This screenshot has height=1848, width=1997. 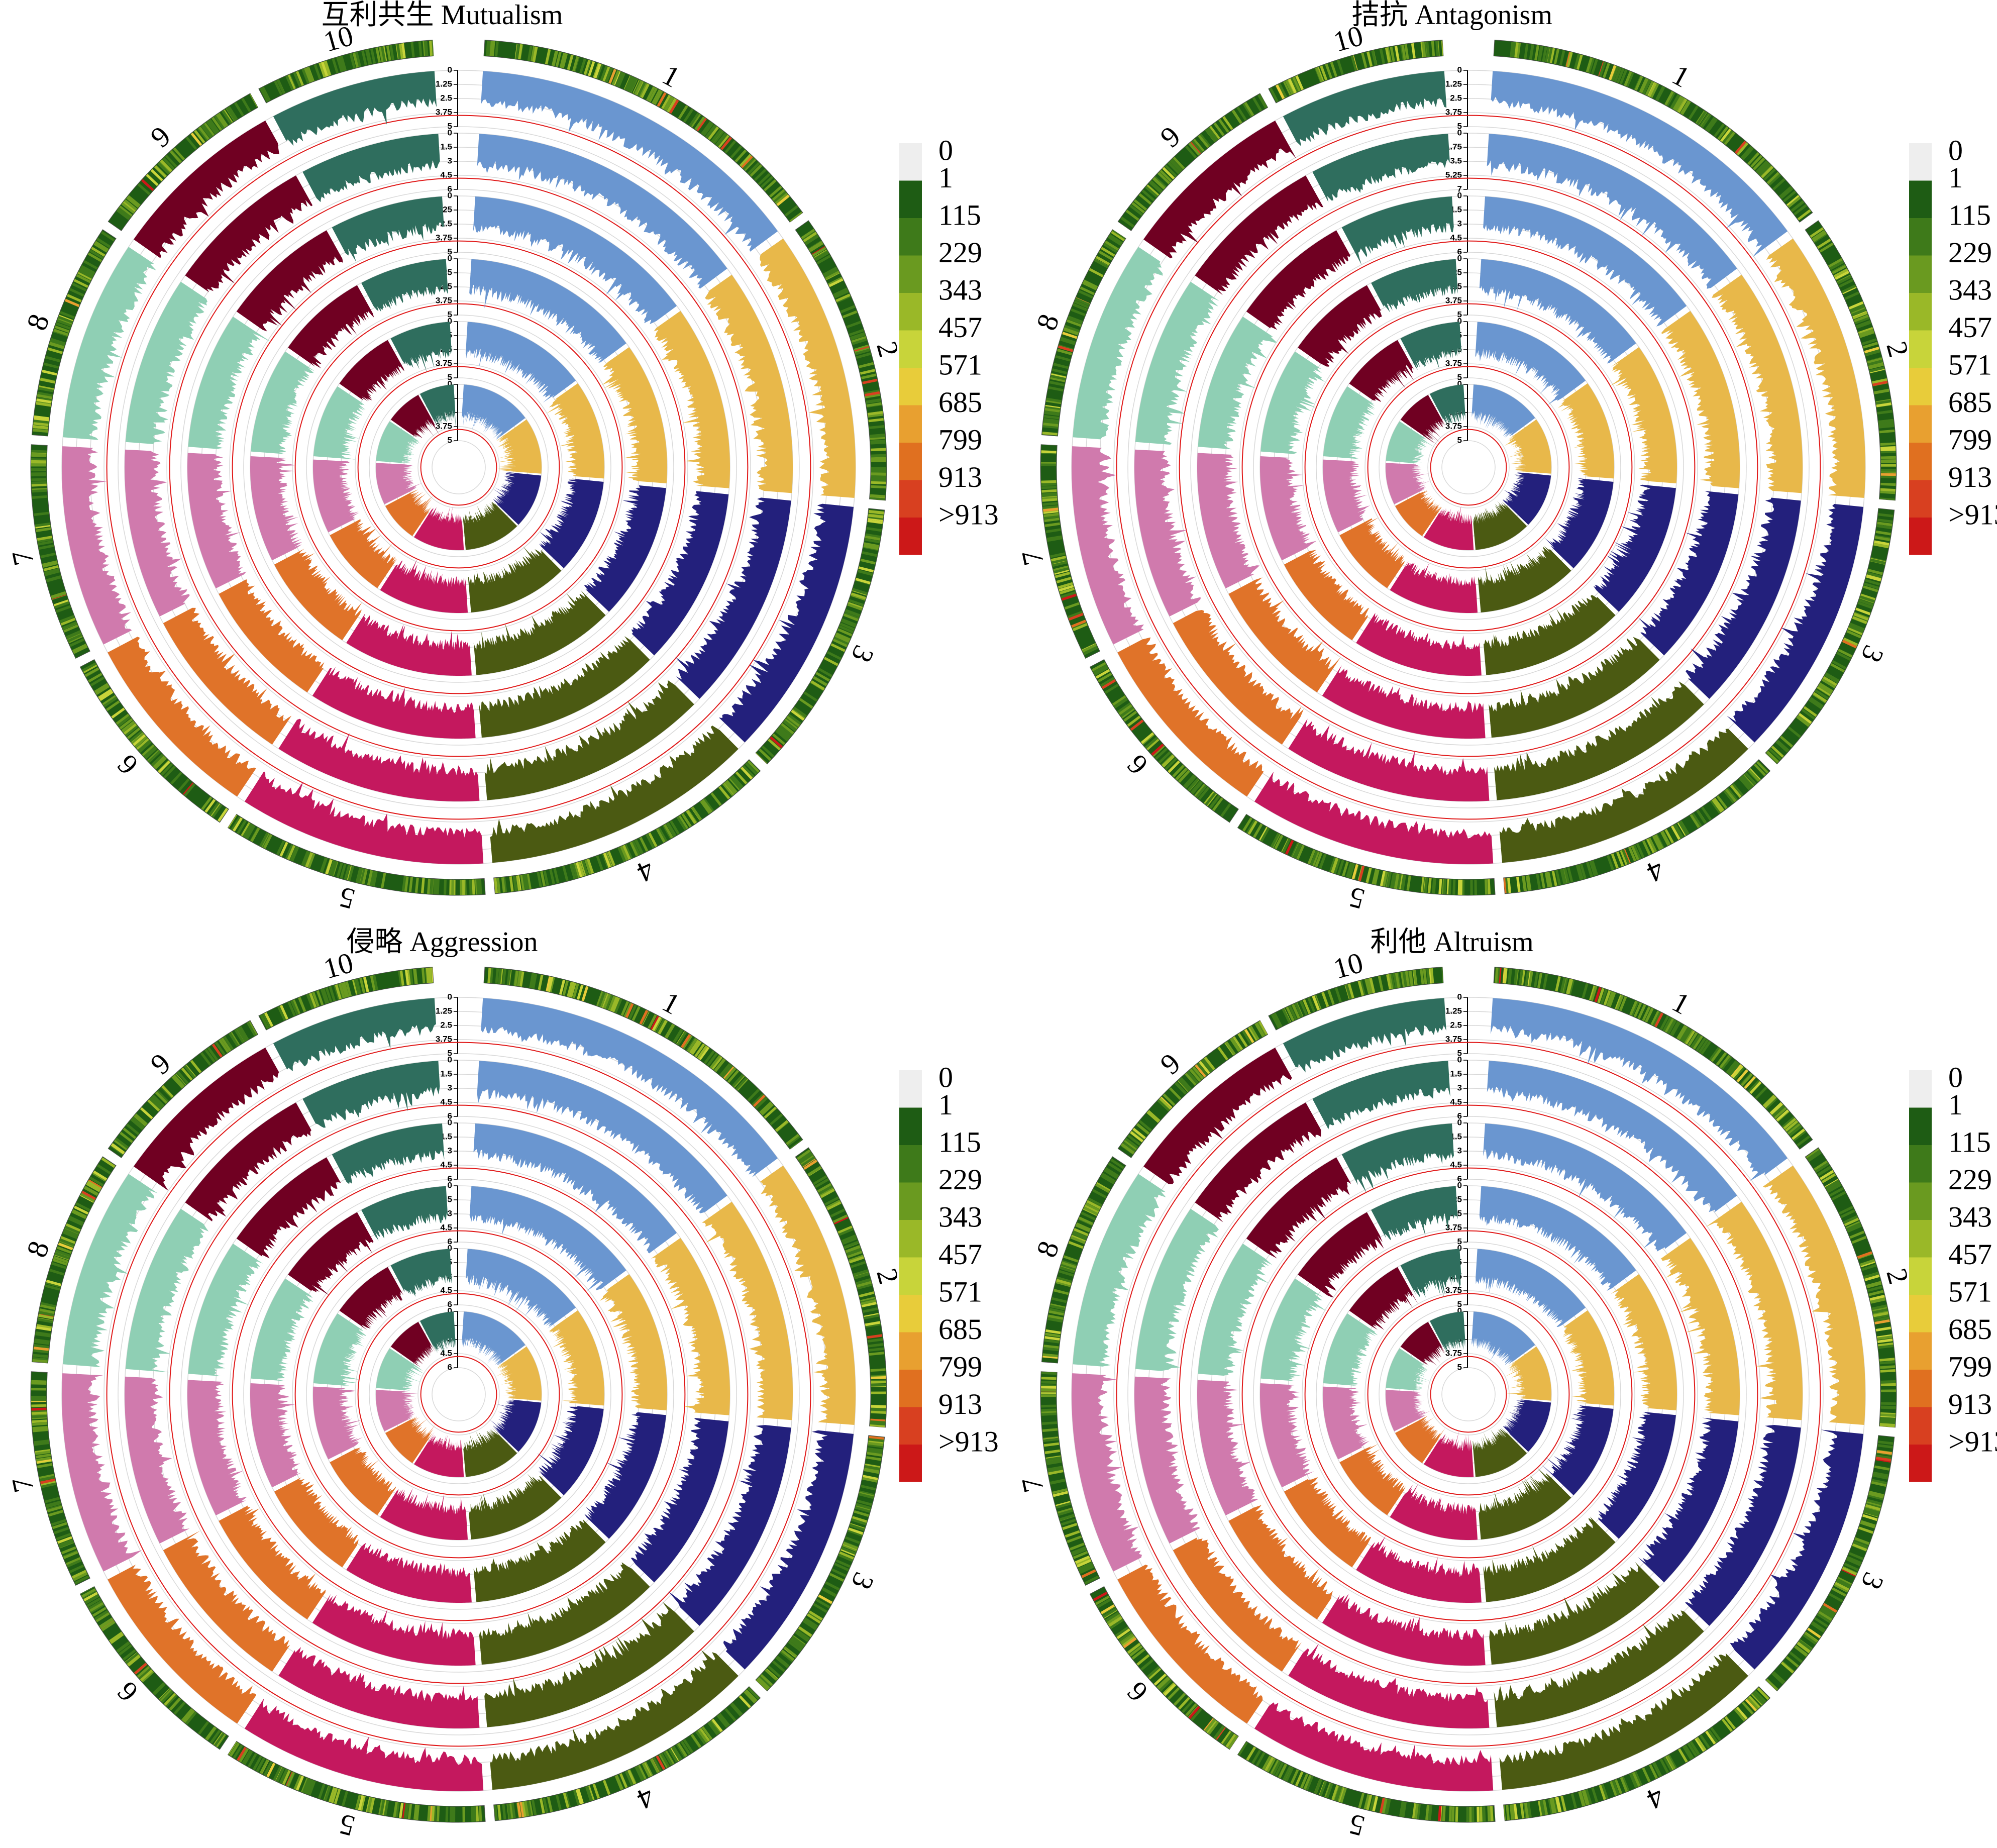 What do you see at coordinates (1873, 1581) in the screenshot?
I see `chromosome-label: 3` at bounding box center [1873, 1581].